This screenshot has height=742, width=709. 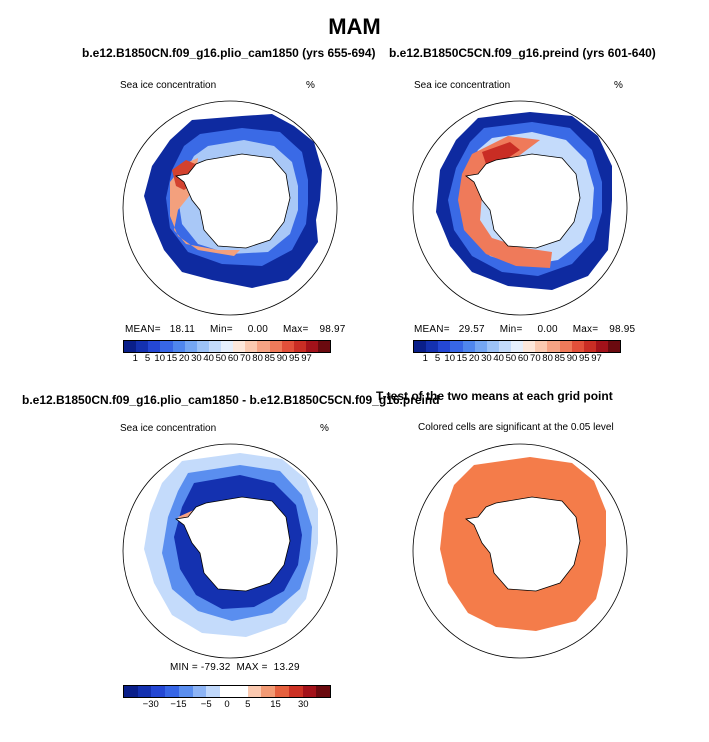 What do you see at coordinates (227, 346) in the screenshot?
I see `panel-1-colorbar` at bounding box center [227, 346].